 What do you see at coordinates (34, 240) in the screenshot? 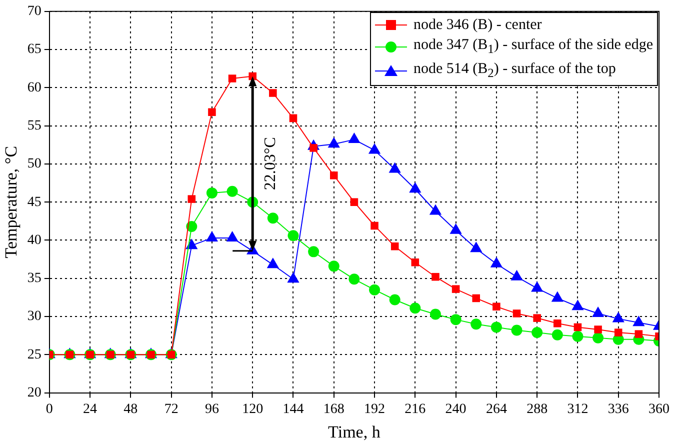
I see `y-tick-label: 40` at bounding box center [34, 240].